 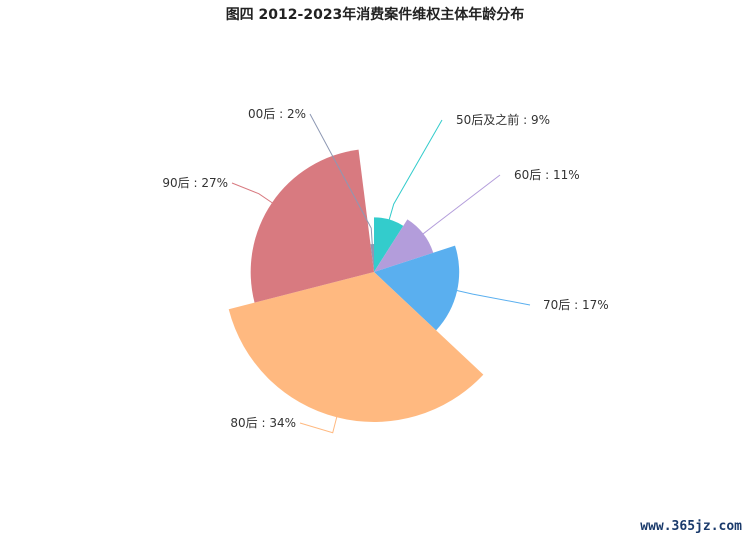 What do you see at coordinates (576, 305) in the screenshot?
I see `slice-label-3: 70后 : 17%` at bounding box center [576, 305].